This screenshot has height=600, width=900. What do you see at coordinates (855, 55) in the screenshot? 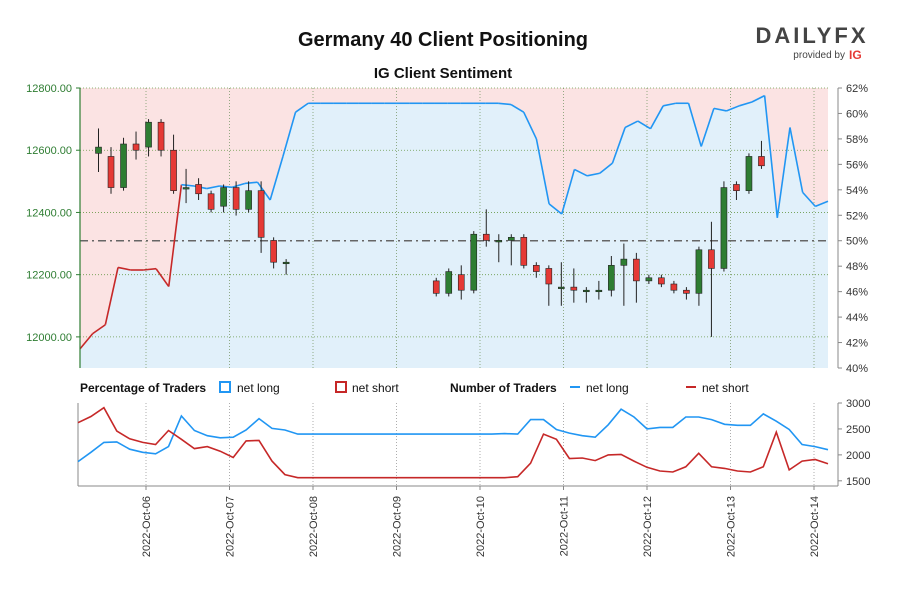
I see `logo-ig: IG` at bounding box center [855, 55].